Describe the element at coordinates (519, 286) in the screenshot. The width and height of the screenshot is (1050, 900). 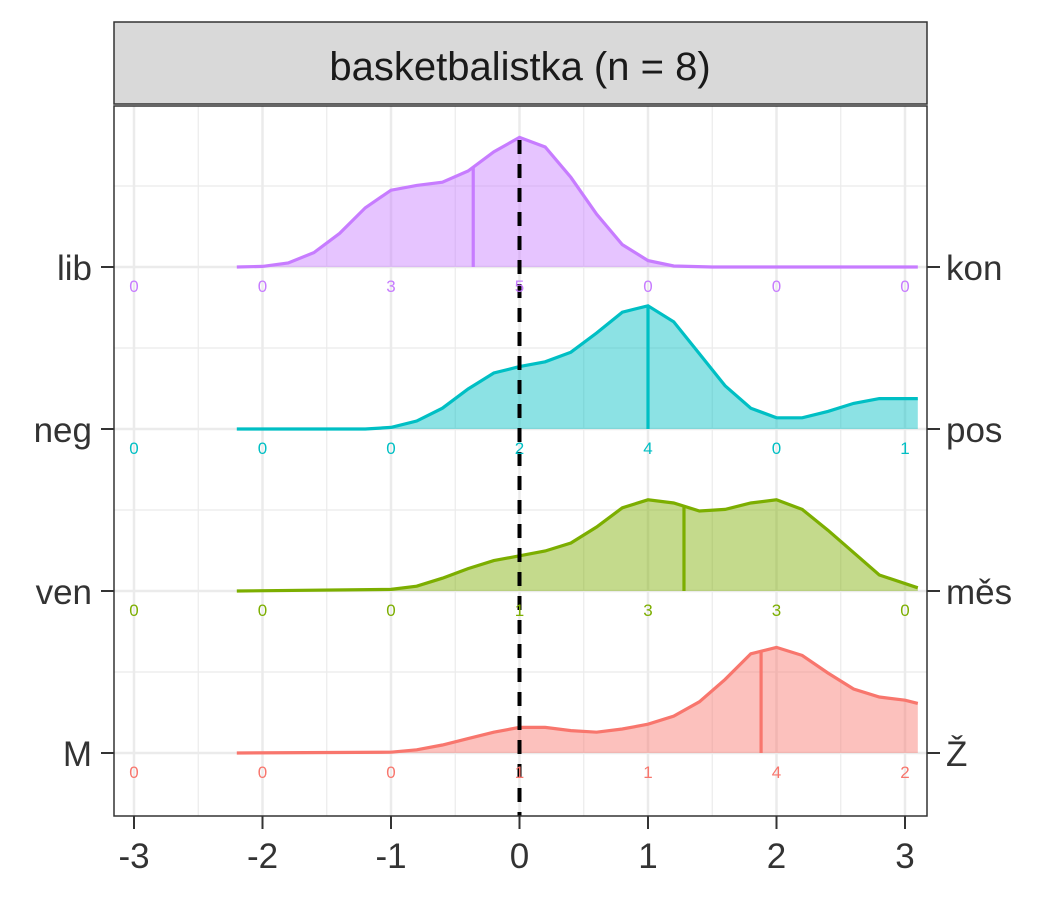
I see `count-label: 5` at that location.